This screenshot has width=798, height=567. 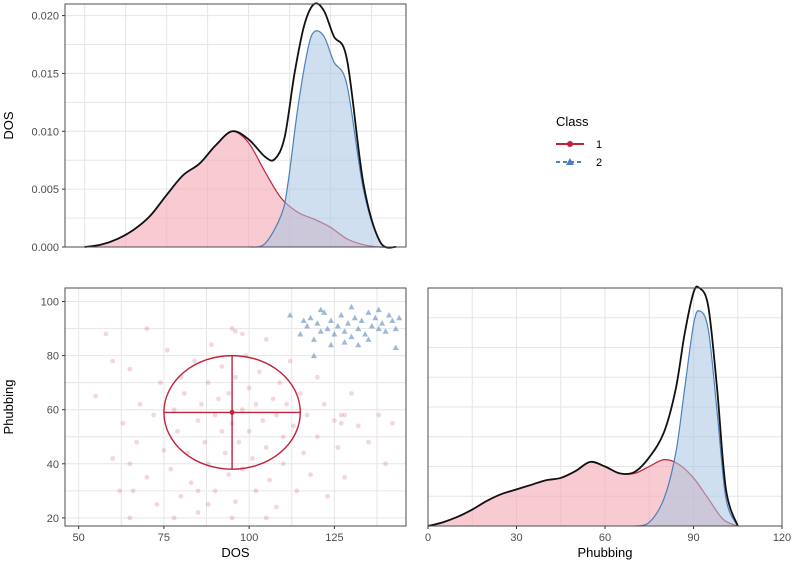 What do you see at coordinates (572, 121) in the screenshot?
I see `legend-title: Class` at bounding box center [572, 121].